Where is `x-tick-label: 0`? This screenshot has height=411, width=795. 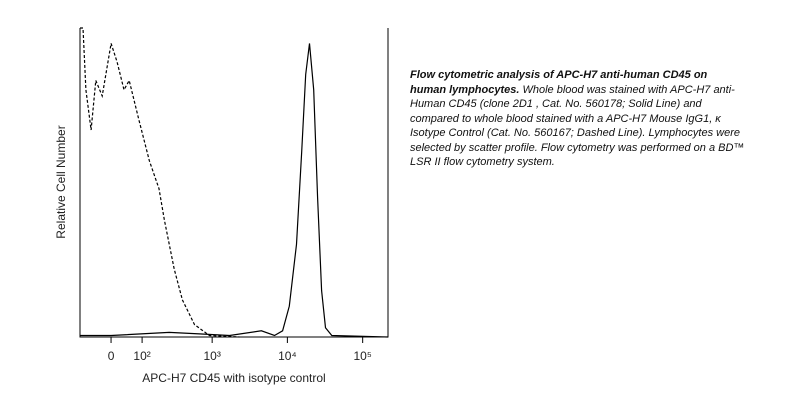 x-tick-label: 0 is located at coordinates (111, 356).